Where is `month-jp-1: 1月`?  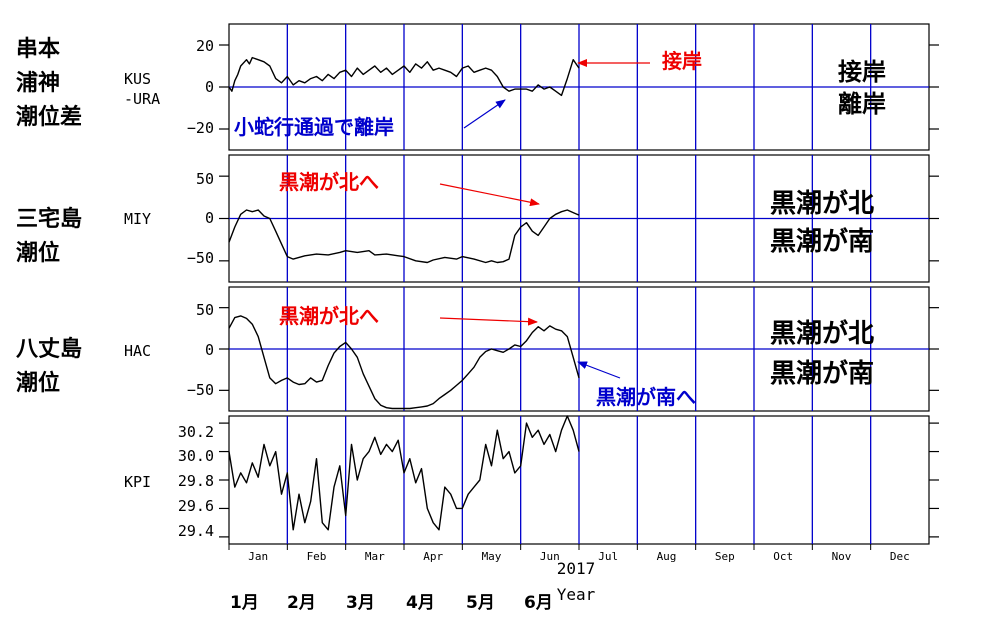
month-jp-1: 1月 is located at coordinates (244, 603).